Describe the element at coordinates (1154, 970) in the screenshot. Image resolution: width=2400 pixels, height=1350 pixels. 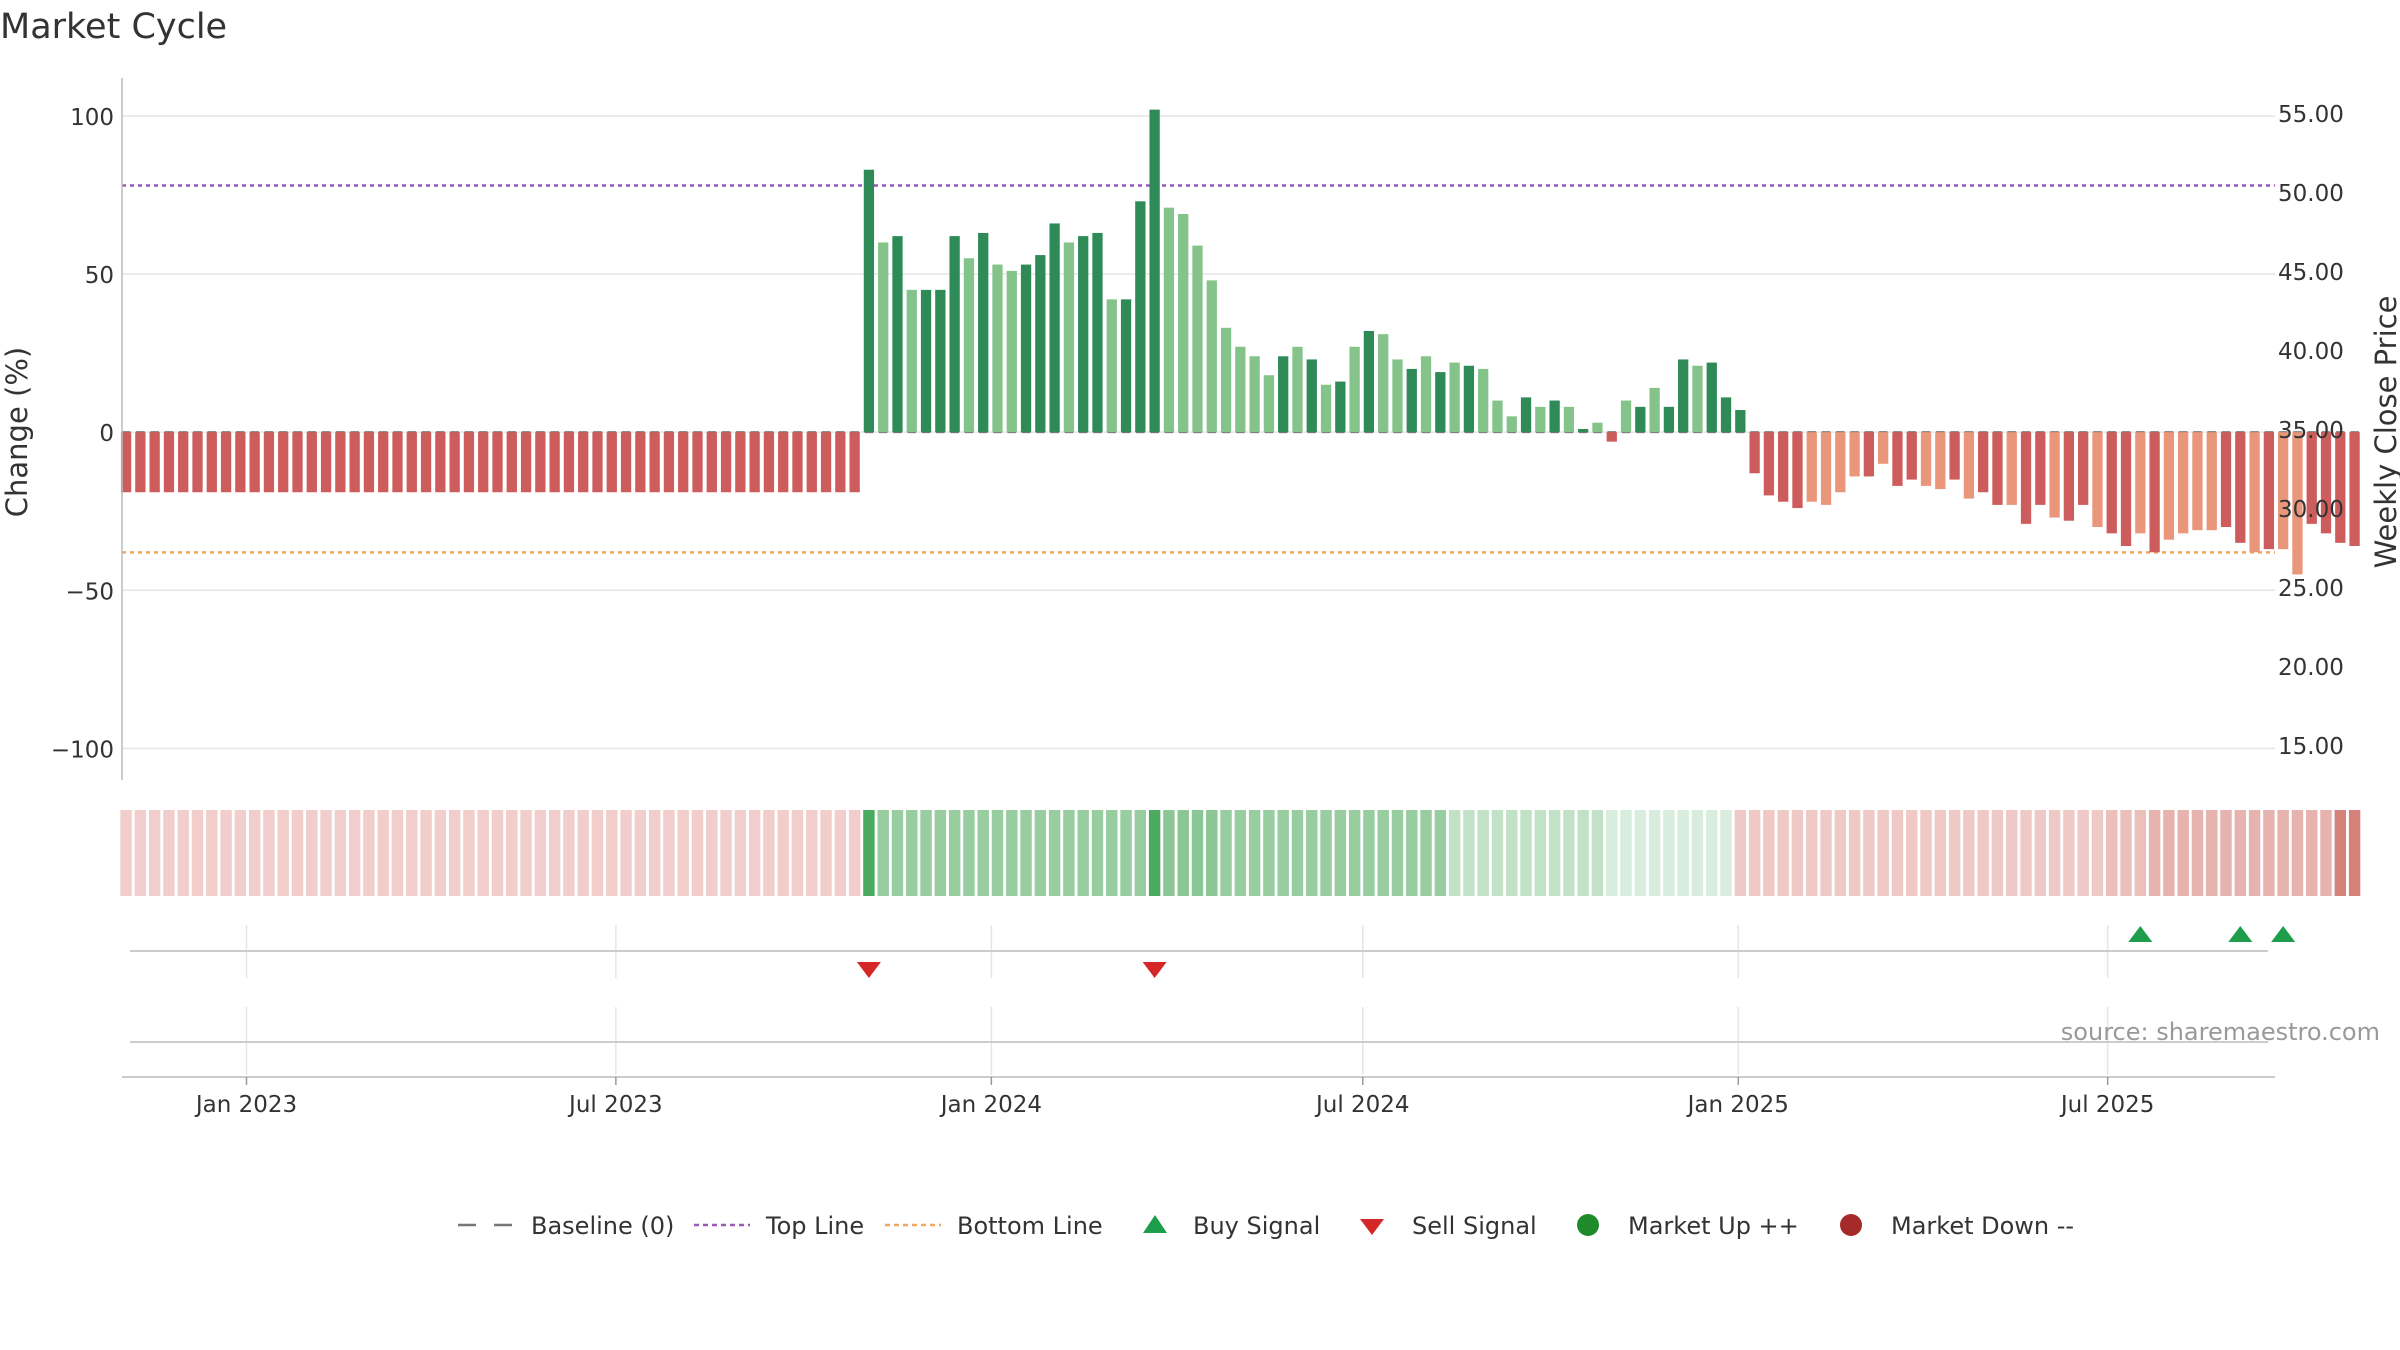
I see `sell-signal-marker` at that location.